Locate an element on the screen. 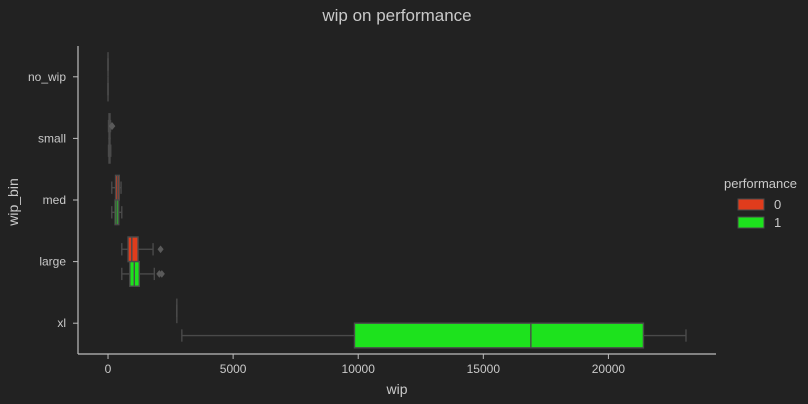  x-ticks: 0 5000 10000 15000 20000 is located at coordinates (365, 365).